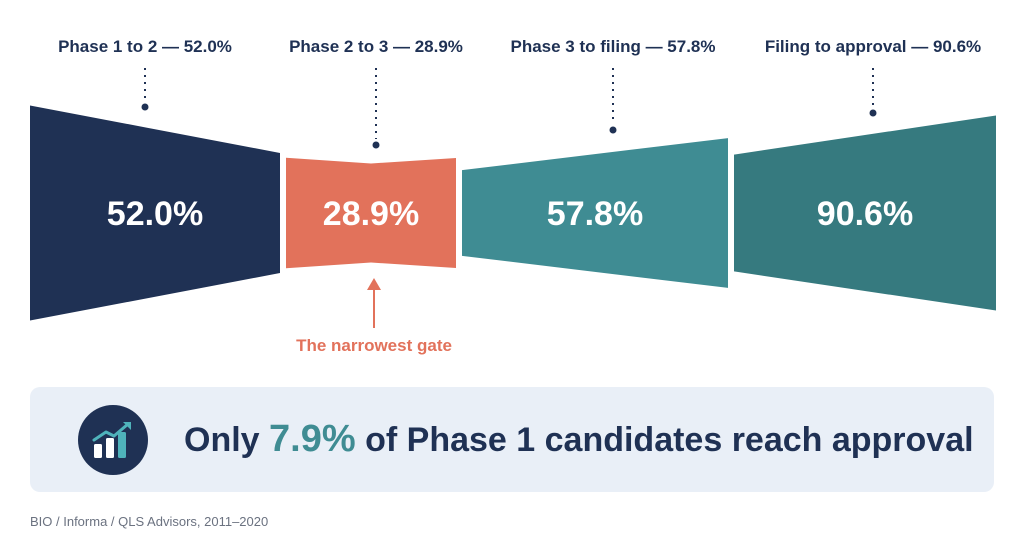  What do you see at coordinates (374, 345) in the screenshot?
I see `annotation-text: The narrowest gate` at bounding box center [374, 345].